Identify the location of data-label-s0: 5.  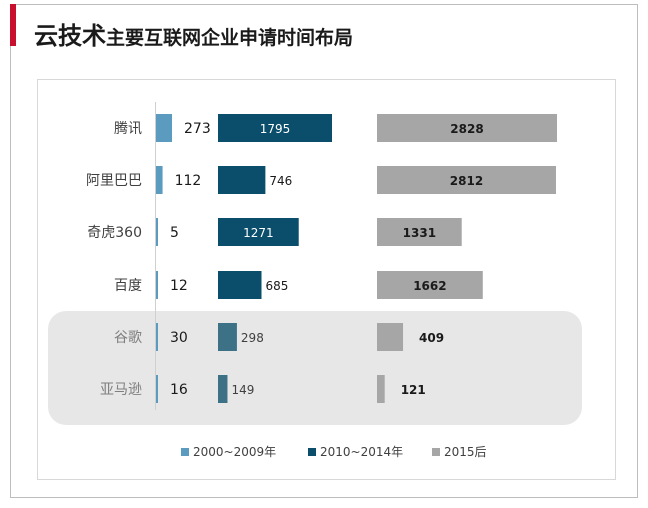
(174, 233).